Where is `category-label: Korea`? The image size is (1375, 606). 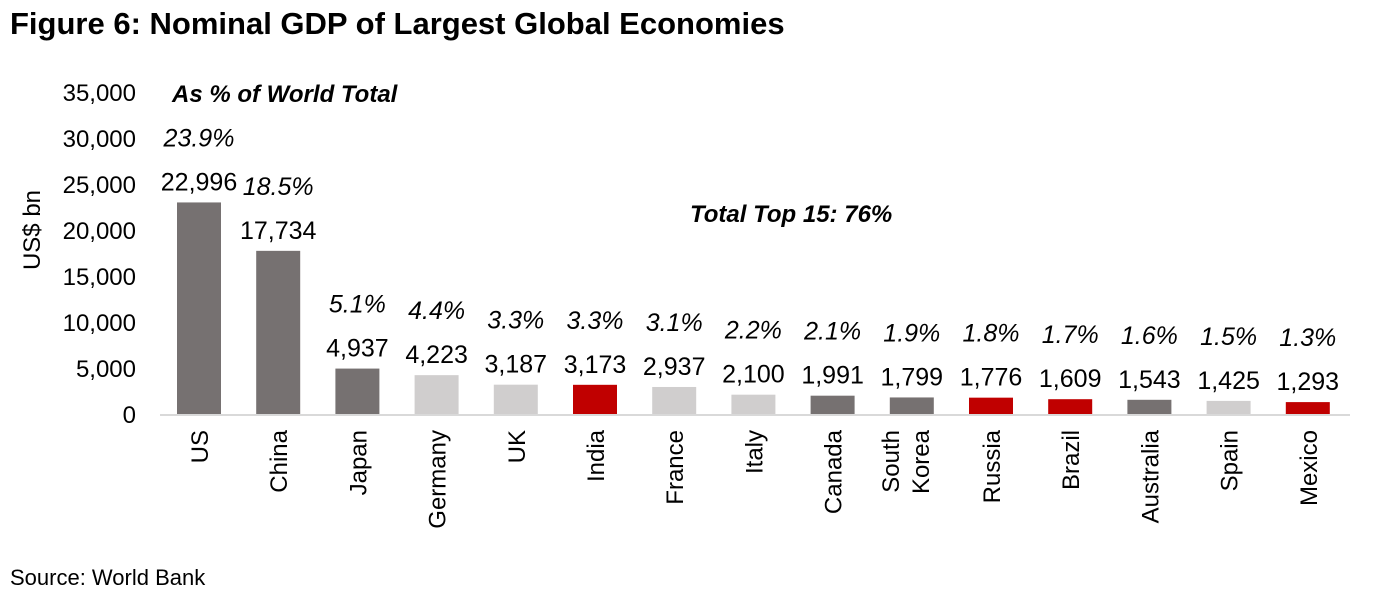
category-label: Korea is located at coordinates (921, 461).